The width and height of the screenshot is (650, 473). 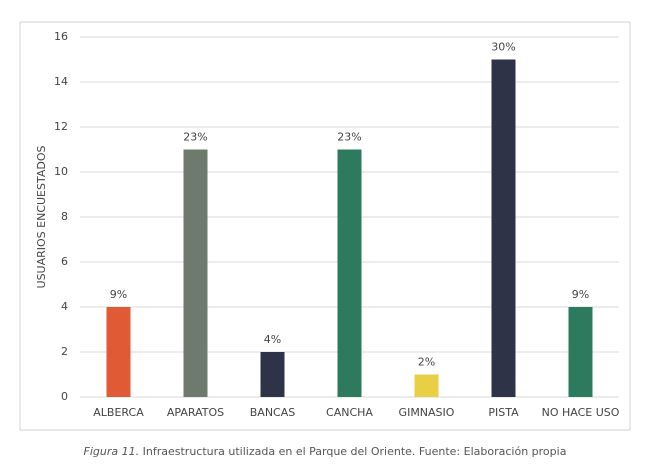 What do you see at coordinates (503, 412) in the screenshot?
I see `x-tick-label: PISTA` at bounding box center [503, 412].